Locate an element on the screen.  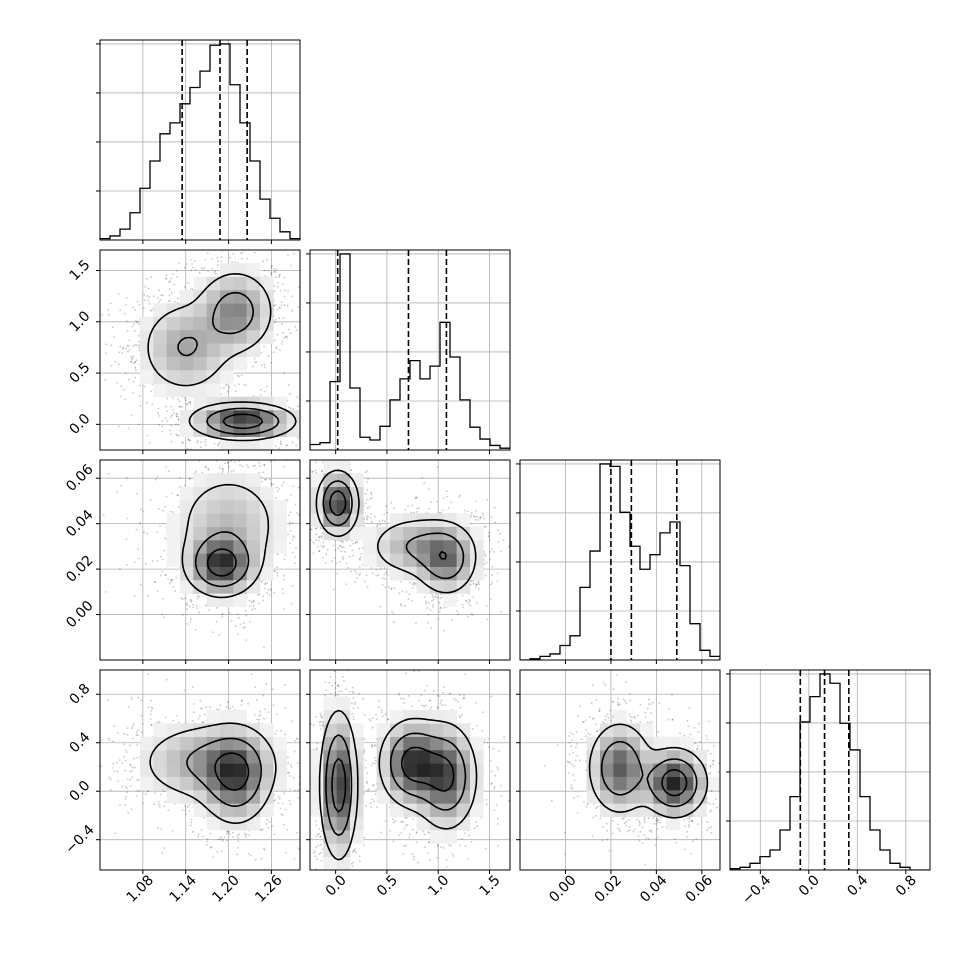
y-tick-label: 1.5 is located at coordinates (79, 270).